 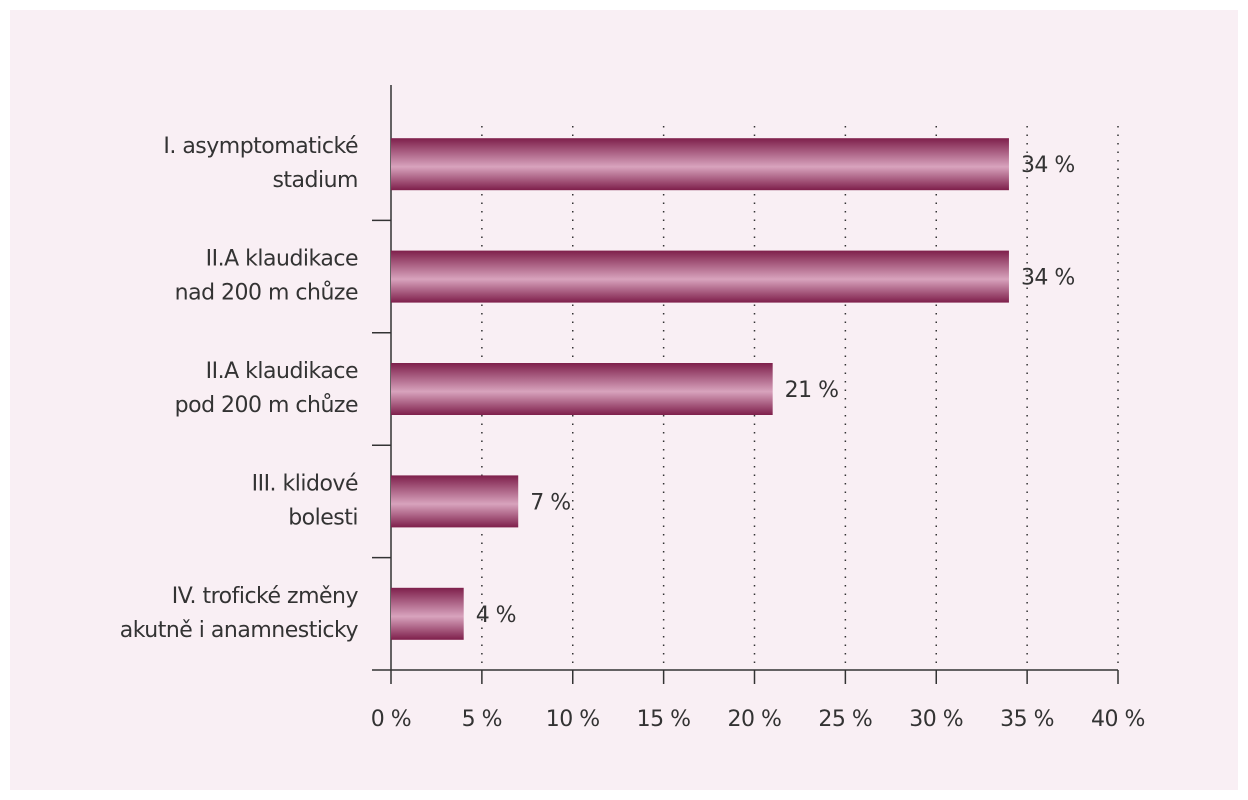 I want to click on value-label: 7 %, so click(x=550, y=502).